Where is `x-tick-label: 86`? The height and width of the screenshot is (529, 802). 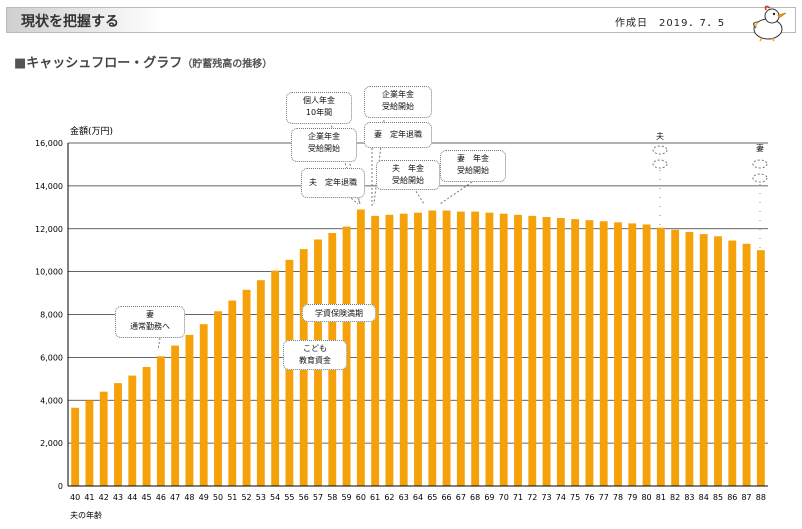
x-tick-label: 86 is located at coordinates (732, 497).